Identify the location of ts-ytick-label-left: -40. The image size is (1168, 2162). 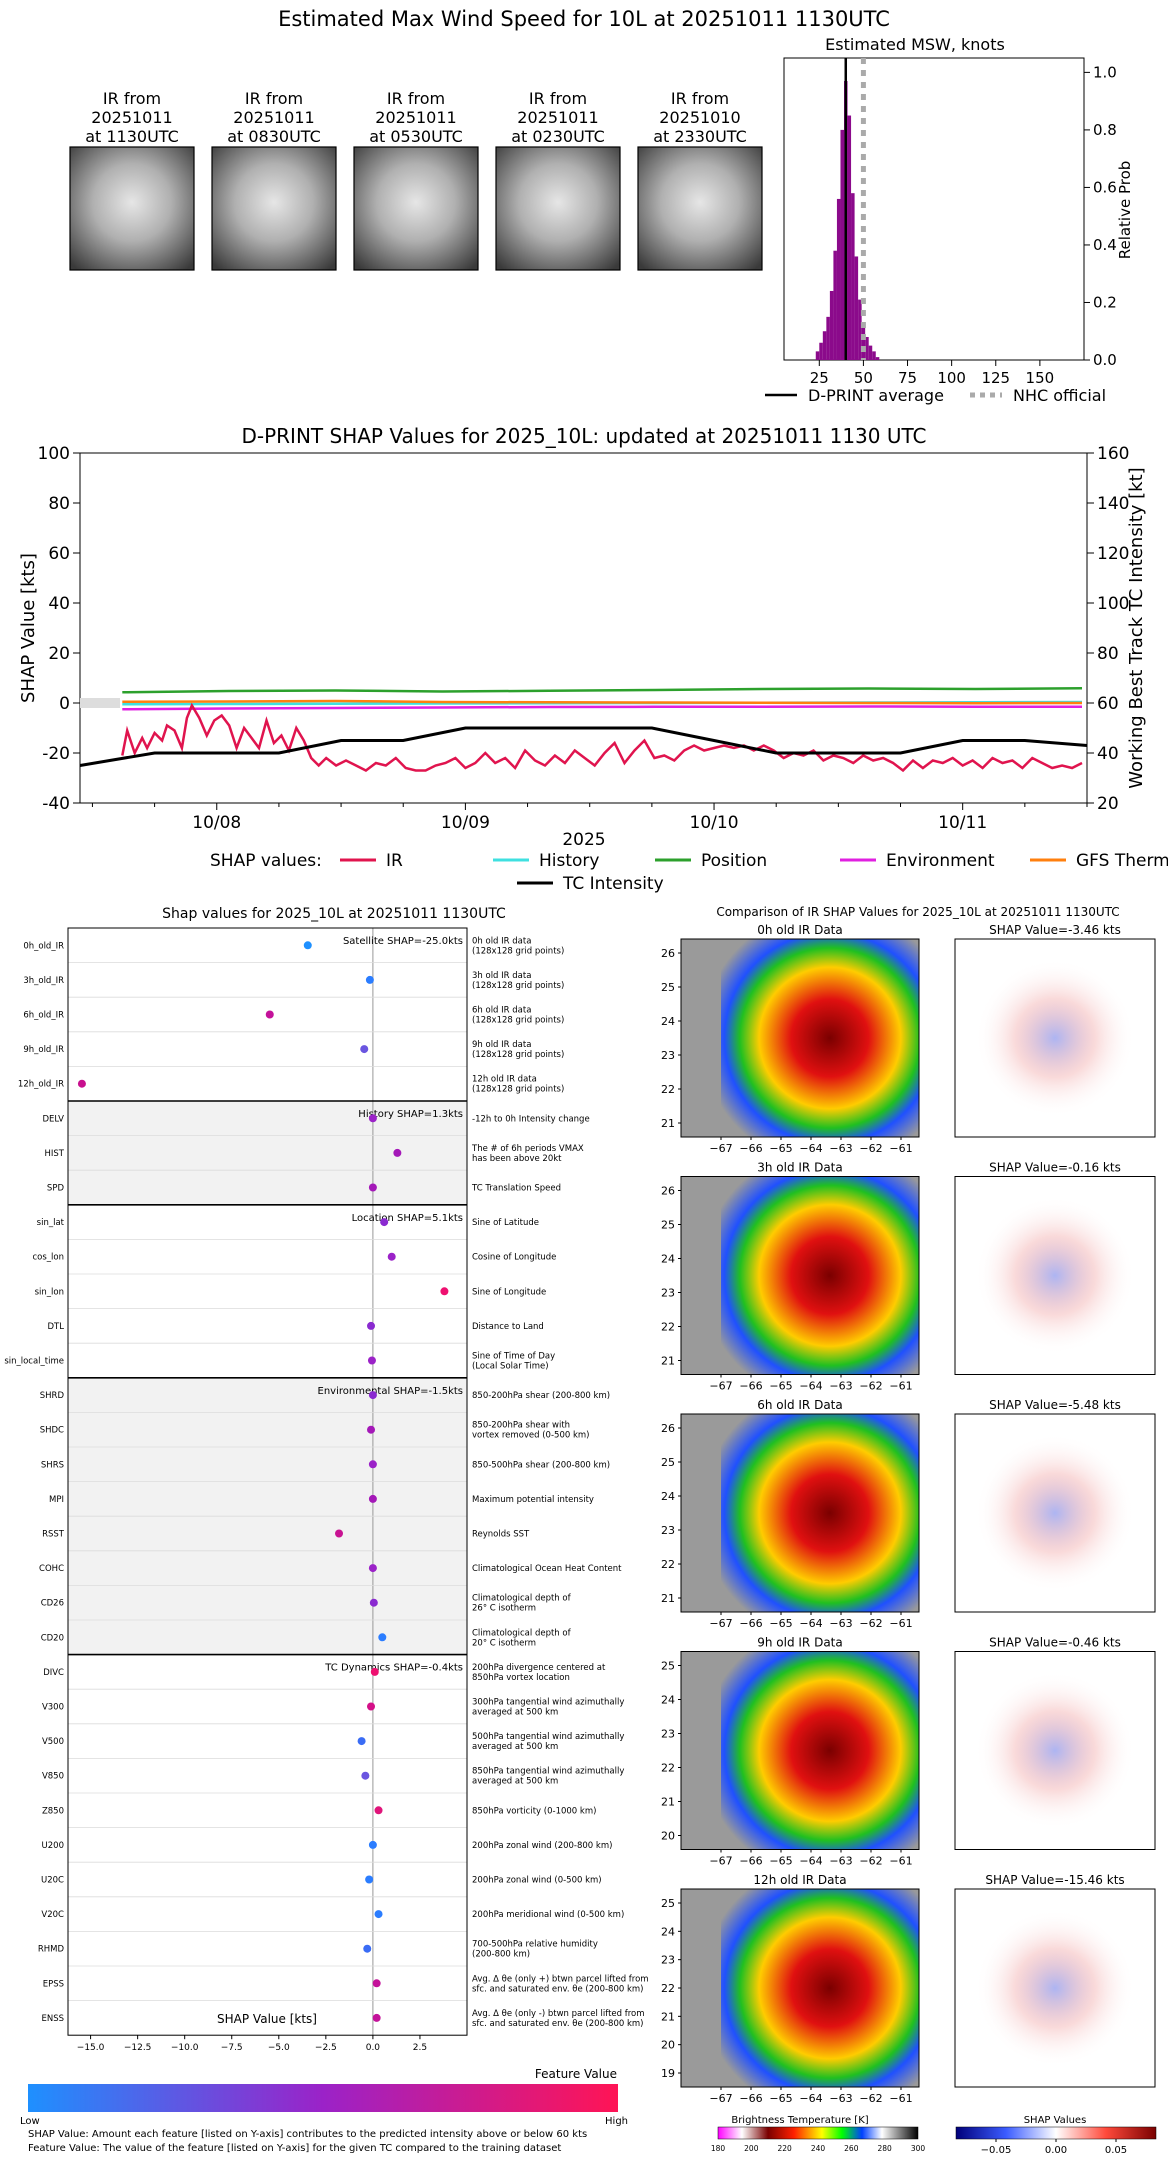
(56, 804).